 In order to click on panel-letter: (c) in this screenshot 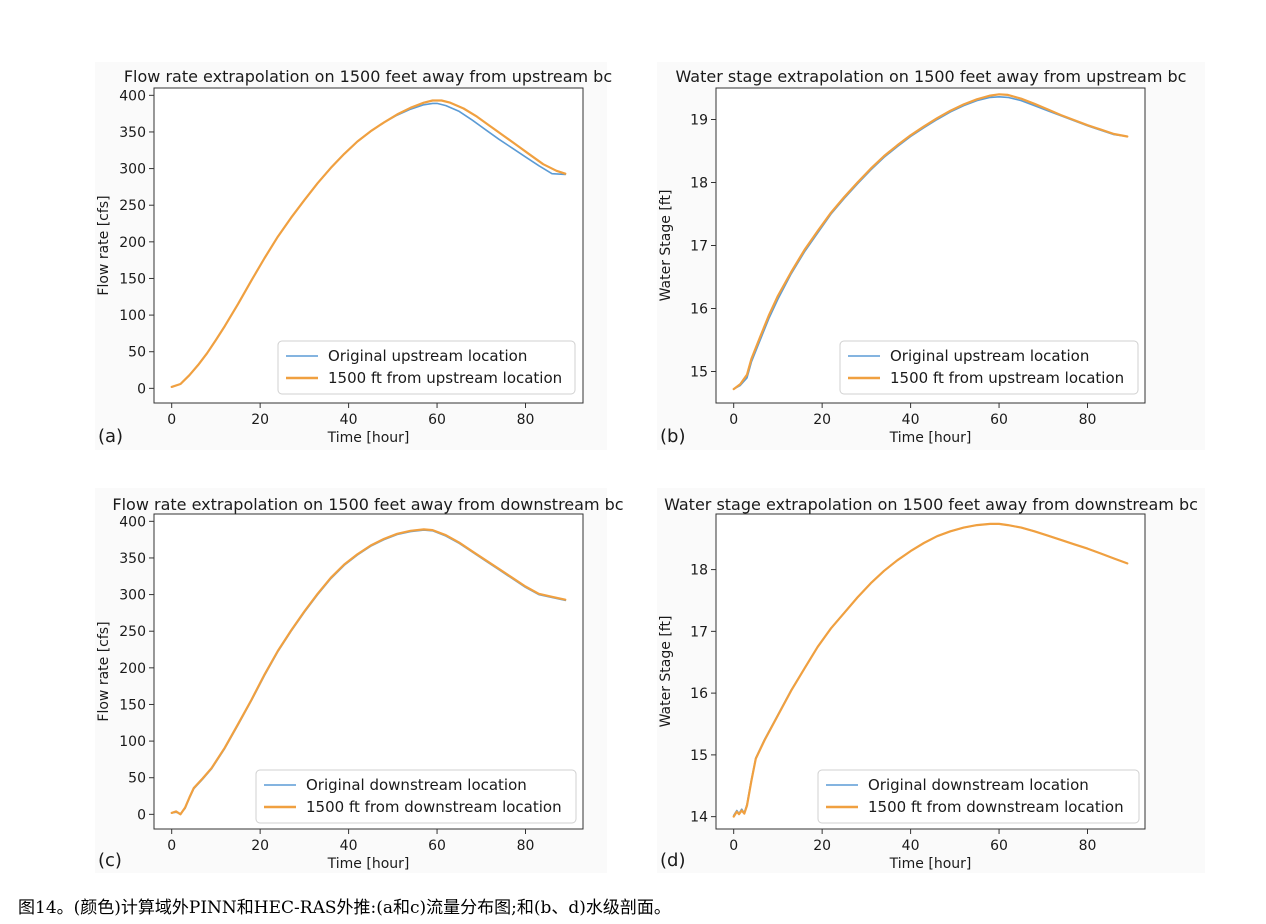, I will do `click(110, 860)`.